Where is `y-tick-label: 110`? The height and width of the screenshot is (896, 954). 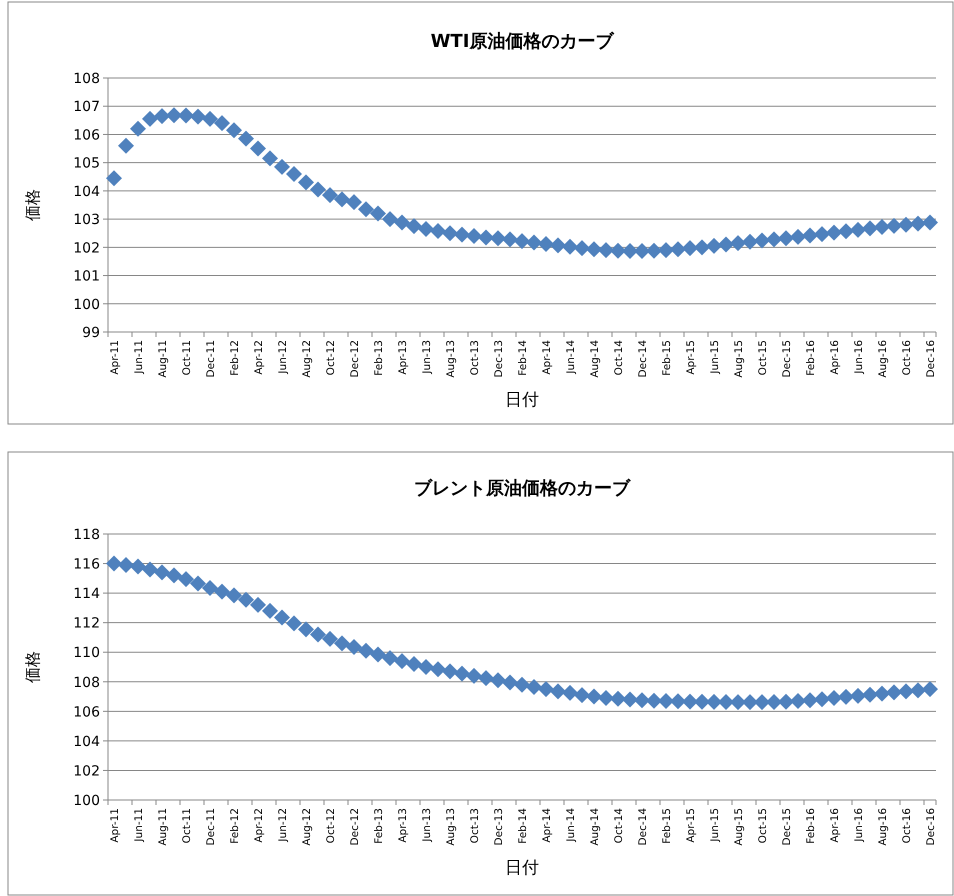 y-tick-label: 110 is located at coordinates (86, 653).